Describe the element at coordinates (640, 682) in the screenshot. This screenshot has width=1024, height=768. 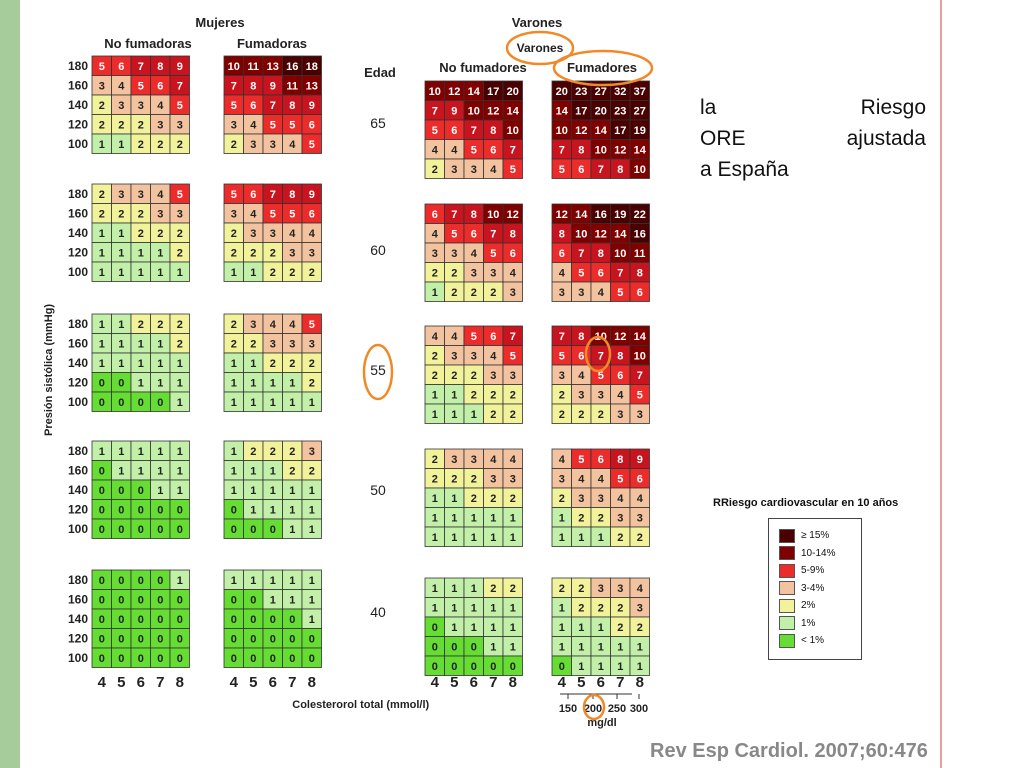
I see `chol-tick-label: 8` at that location.